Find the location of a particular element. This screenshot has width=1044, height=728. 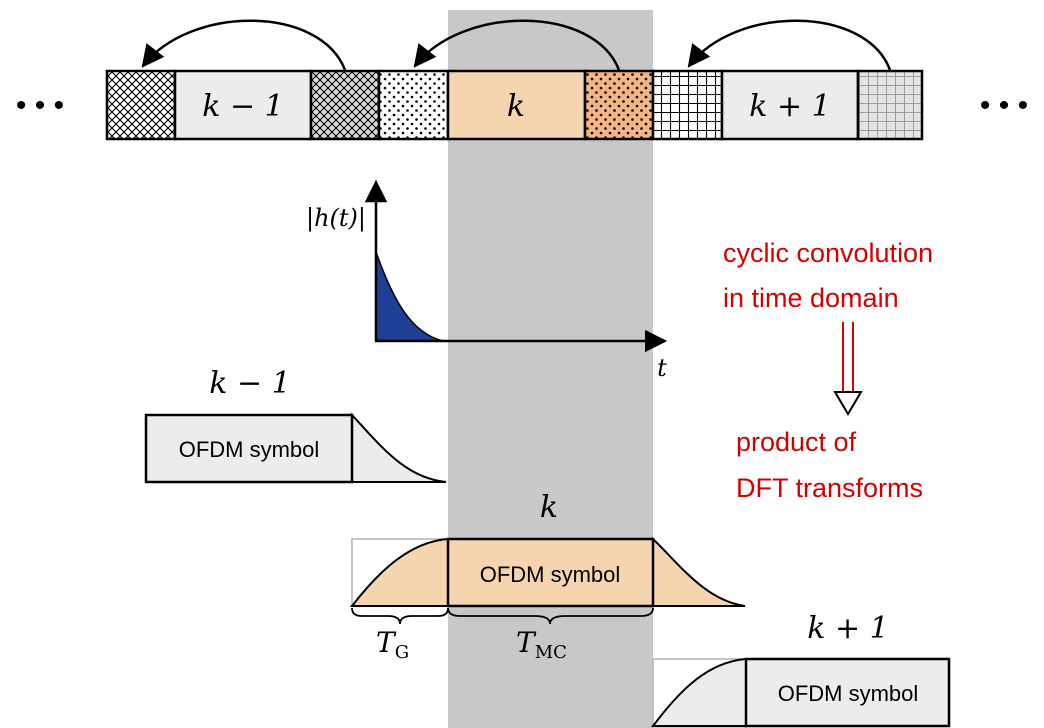

symbol-curr: k OFDM symbol TG TMC is located at coordinates (547, 576).